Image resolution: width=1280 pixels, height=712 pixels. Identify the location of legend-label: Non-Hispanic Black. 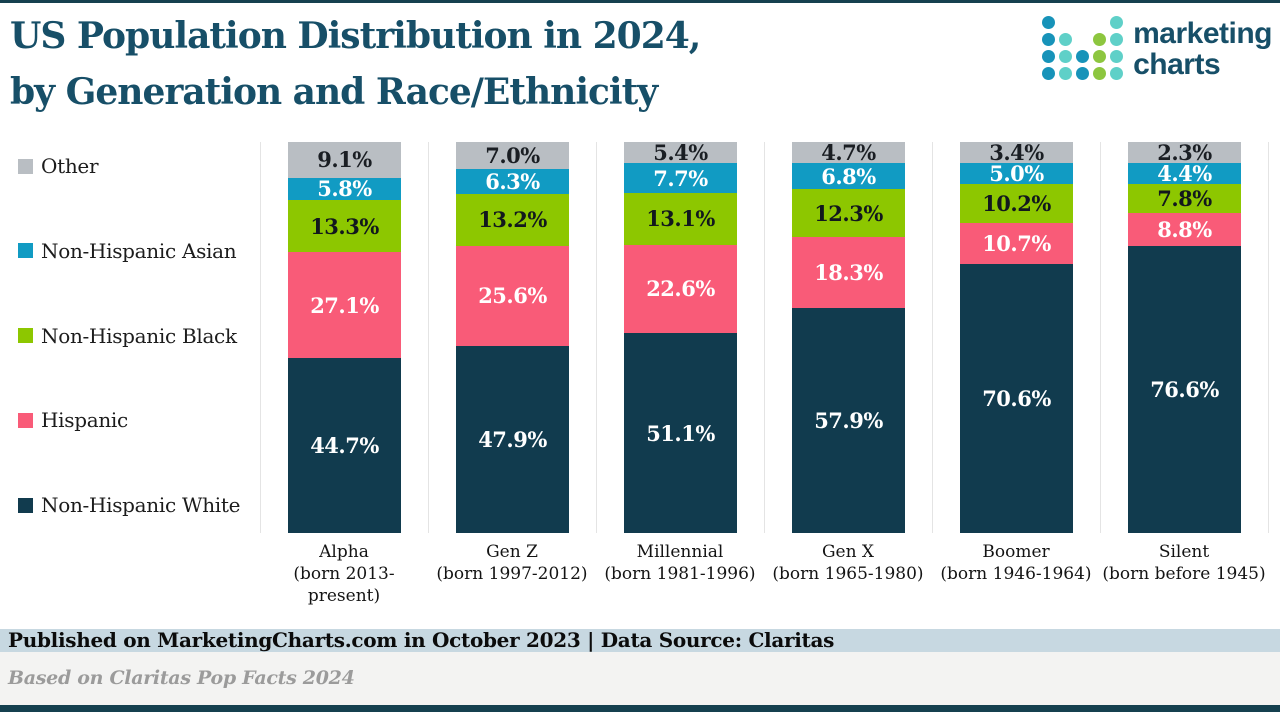
(139, 335).